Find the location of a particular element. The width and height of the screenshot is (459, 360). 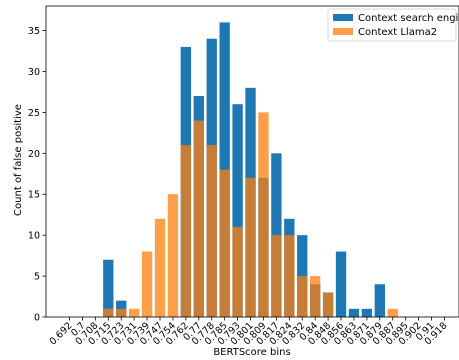

legend-box is located at coordinates (392, 25).